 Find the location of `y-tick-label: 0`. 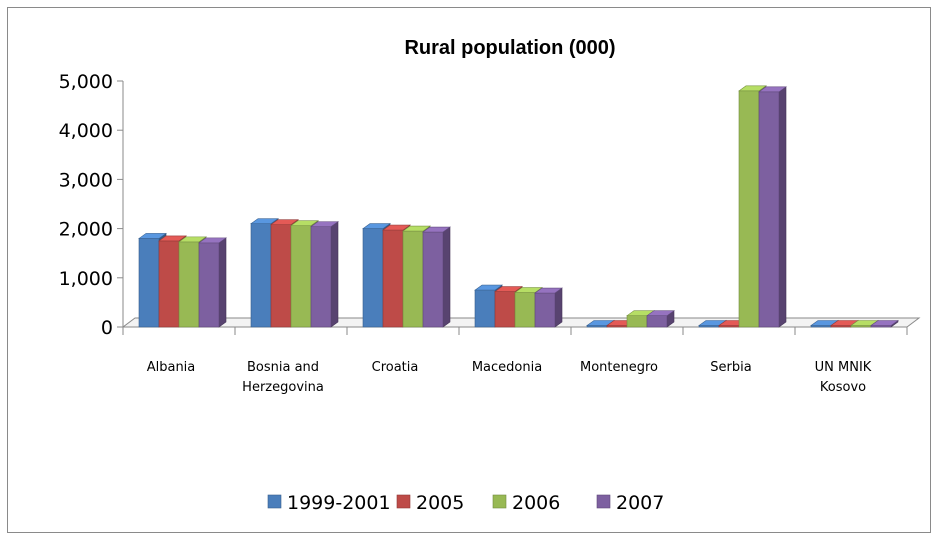

y-tick-label: 0 is located at coordinates (107, 328).